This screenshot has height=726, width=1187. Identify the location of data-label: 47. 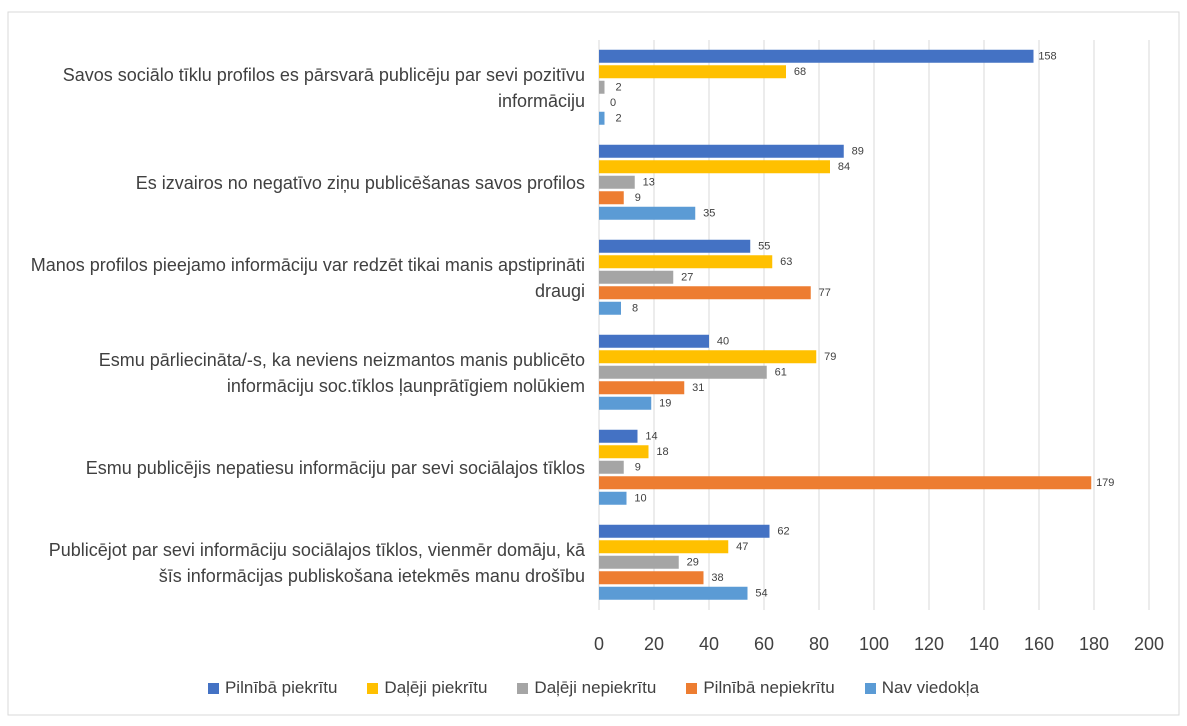
(742, 547).